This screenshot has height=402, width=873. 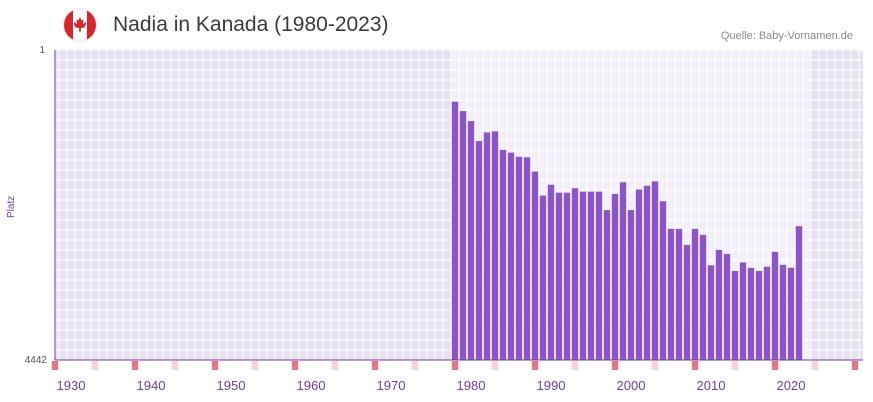 I want to click on bar-2010, so click(x=711, y=312).